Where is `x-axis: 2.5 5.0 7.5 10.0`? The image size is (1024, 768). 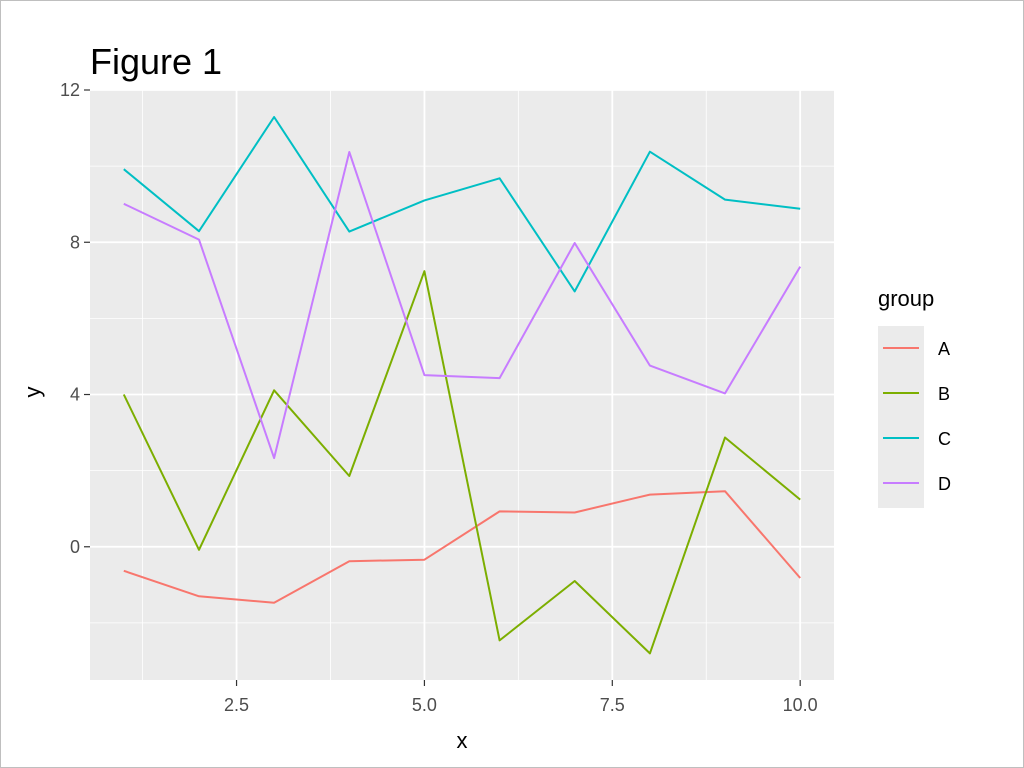 x-axis: 2.5 5.0 7.5 10.0 is located at coordinates (521, 697).